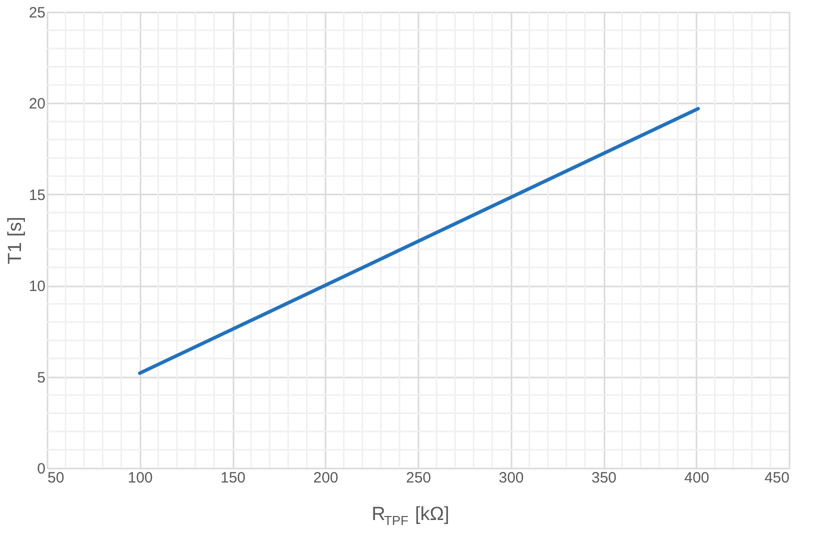 The image size is (840, 543). What do you see at coordinates (604, 478) in the screenshot?
I see `x-tick-label: 350` at bounding box center [604, 478].